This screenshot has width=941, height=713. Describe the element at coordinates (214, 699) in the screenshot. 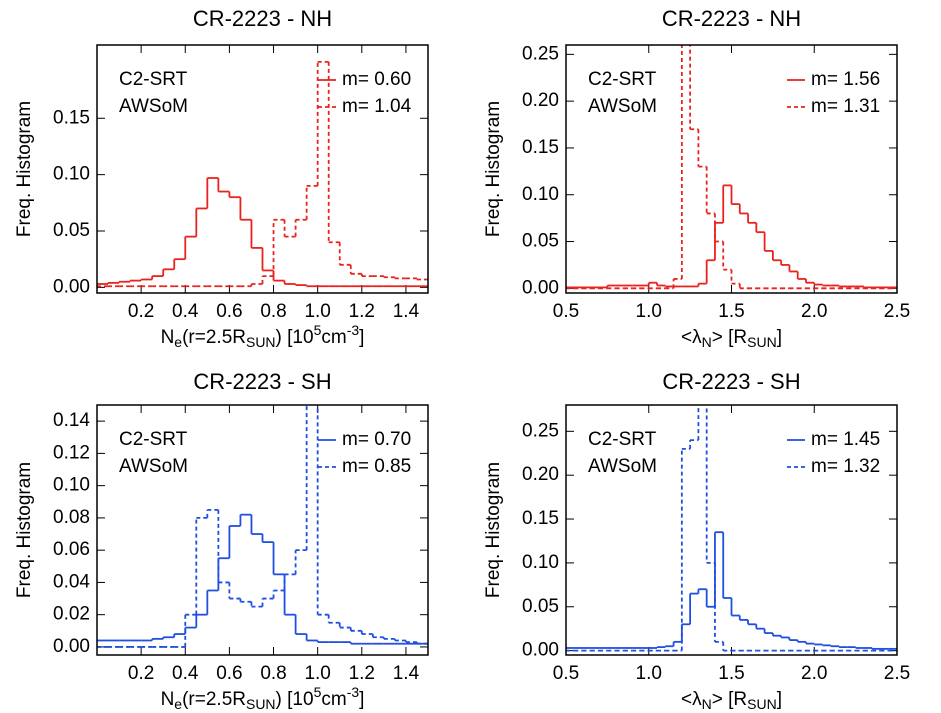

I see `x-axis-label-part: (r=2.5R` at that location.